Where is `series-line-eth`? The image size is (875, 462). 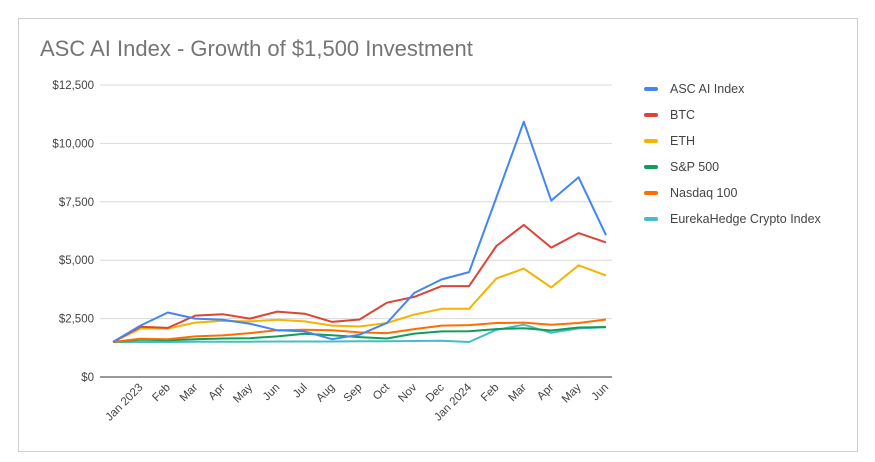 series-line-eth is located at coordinates (359, 303).